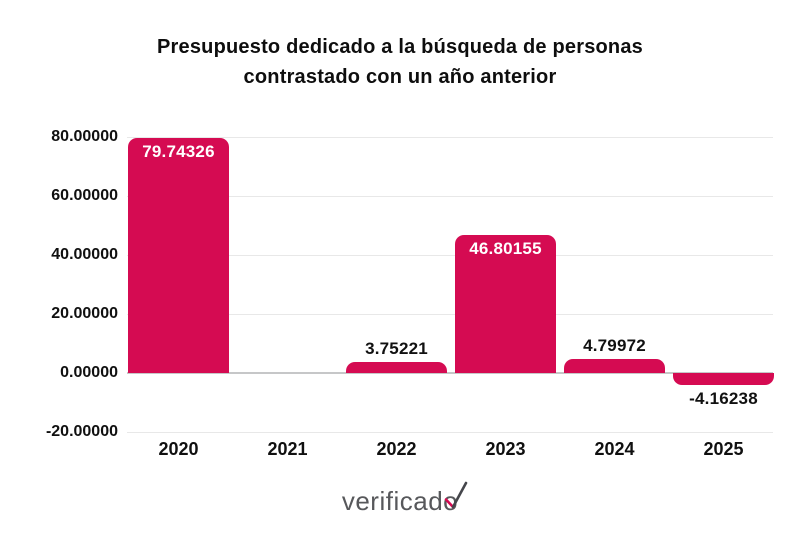 The height and width of the screenshot is (533, 800). What do you see at coordinates (392, 501) in the screenshot?
I see `brand-wordmark-text: verificad` at bounding box center [392, 501].